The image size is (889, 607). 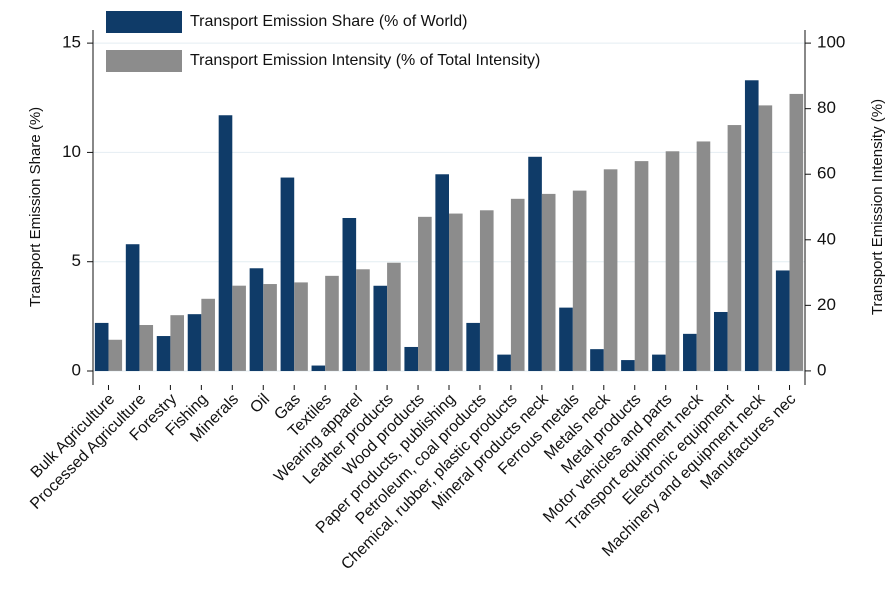 What do you see at coordinates (35, 207) in the screenshot?
I see `y-axis-title: Transport Emission Share (%)` at bounding box center [35, 207].